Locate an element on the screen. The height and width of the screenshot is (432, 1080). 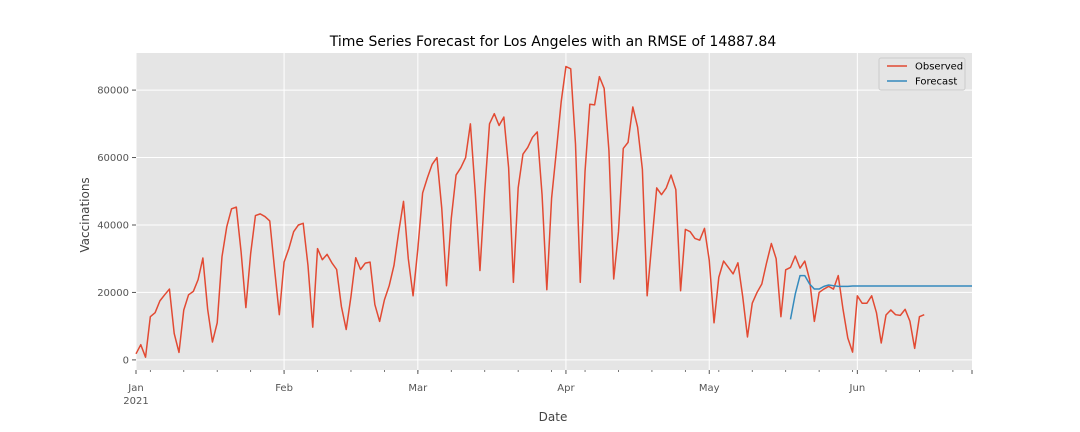
x-tick-label: Jan is located at coordinates (135, 388).